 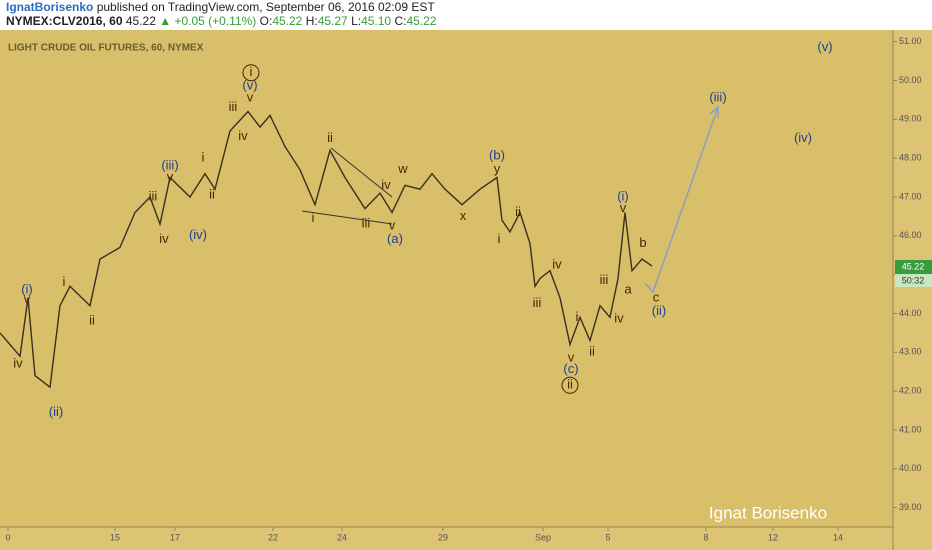 I want to click on low: 45.10, so click(x=376, y=21).